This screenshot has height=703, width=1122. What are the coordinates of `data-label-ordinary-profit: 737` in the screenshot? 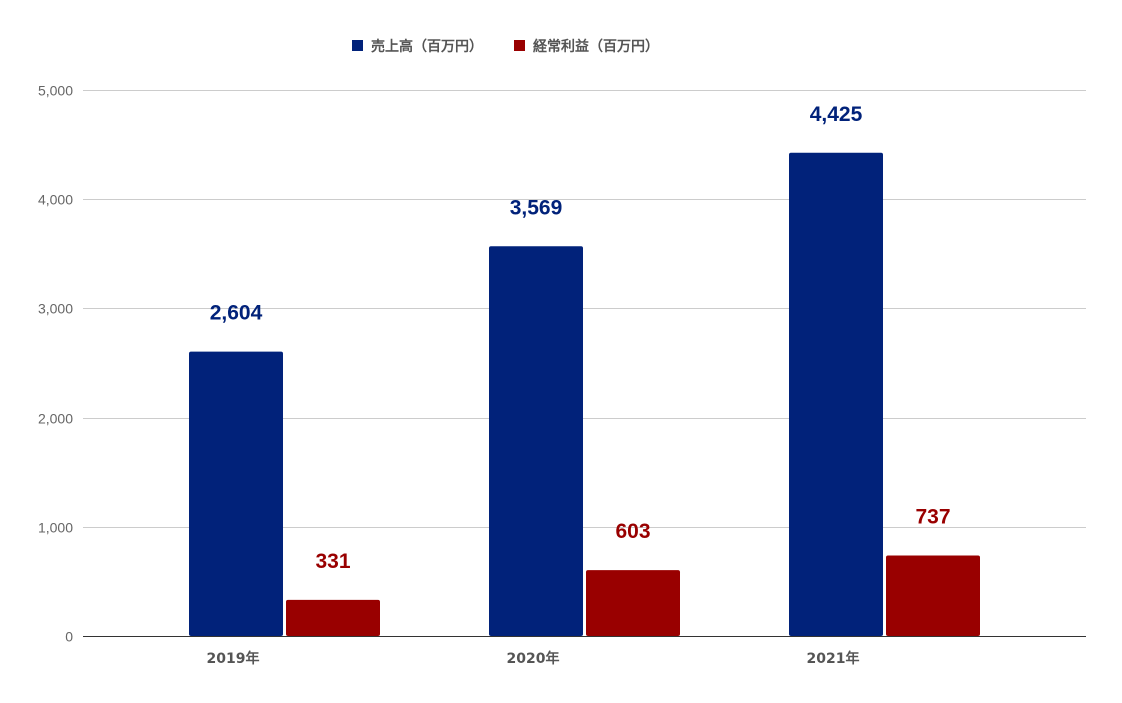 It's located at (932, 517).